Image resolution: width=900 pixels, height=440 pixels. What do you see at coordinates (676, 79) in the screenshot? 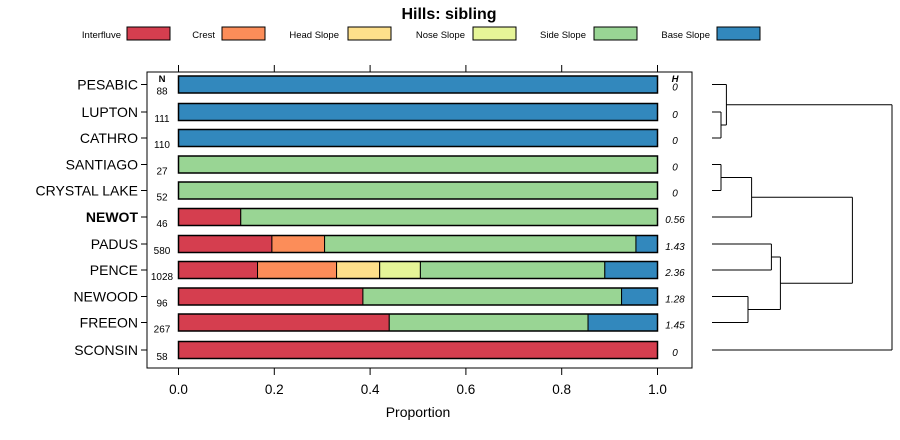
I see `h-column-header: H` at bounding box center [676, 79].